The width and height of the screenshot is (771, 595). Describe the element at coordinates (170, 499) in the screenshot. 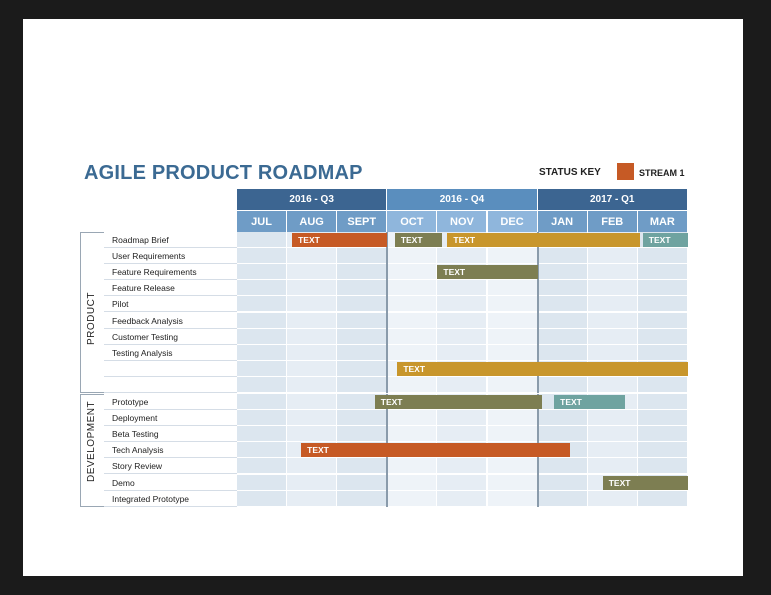

I see `row-label: Integrated Prototype` at that location.